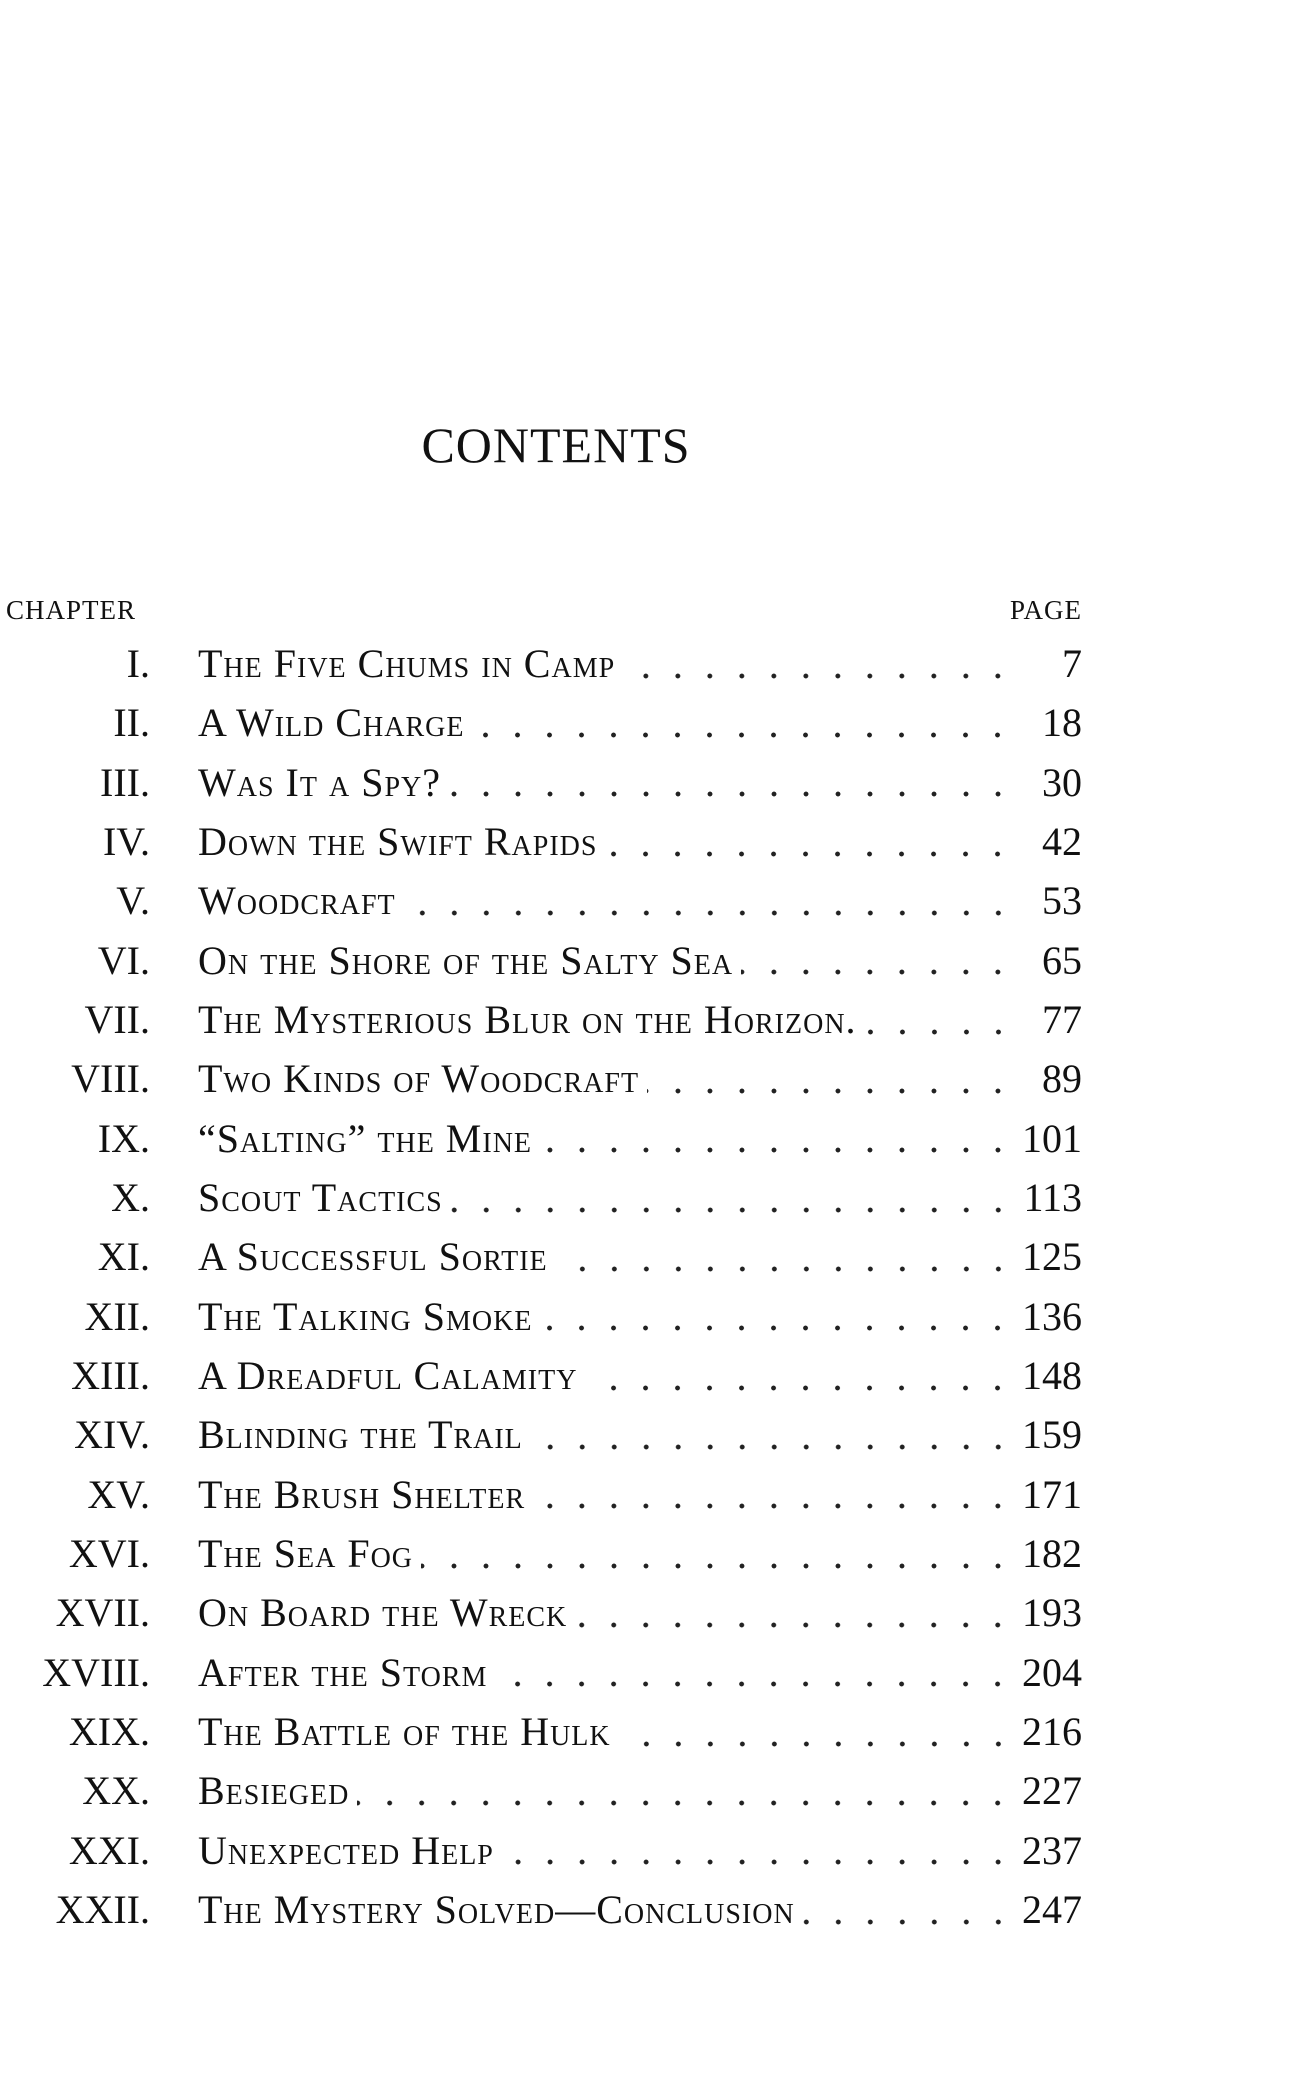 The width and height of the screenshot is (1302, 2088). I want to click on contents-entry: I. The Five Chums in Camp 7, so click(545, 663).